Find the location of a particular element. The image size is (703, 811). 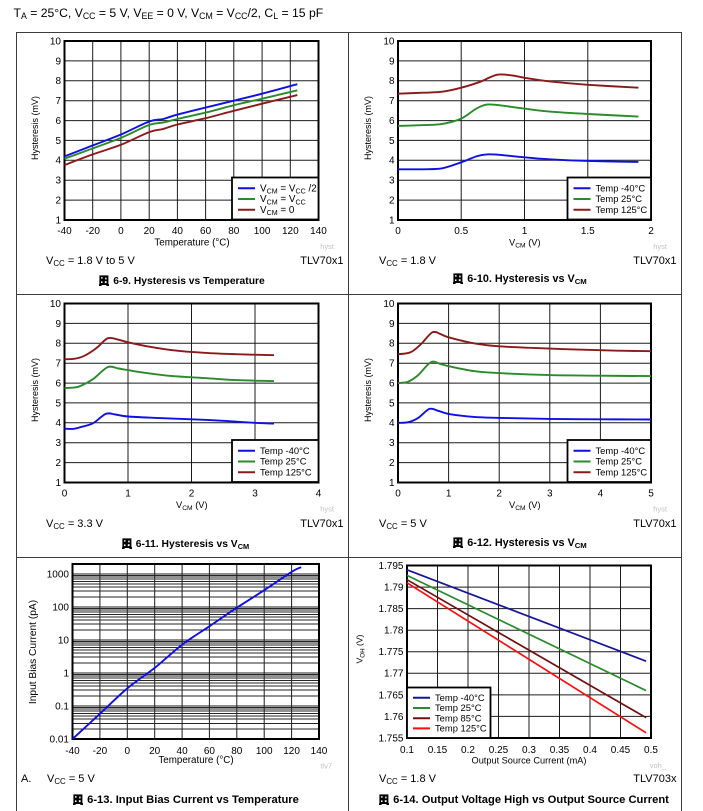

svg-text: 1.755 is located at coordinates (390, 738).